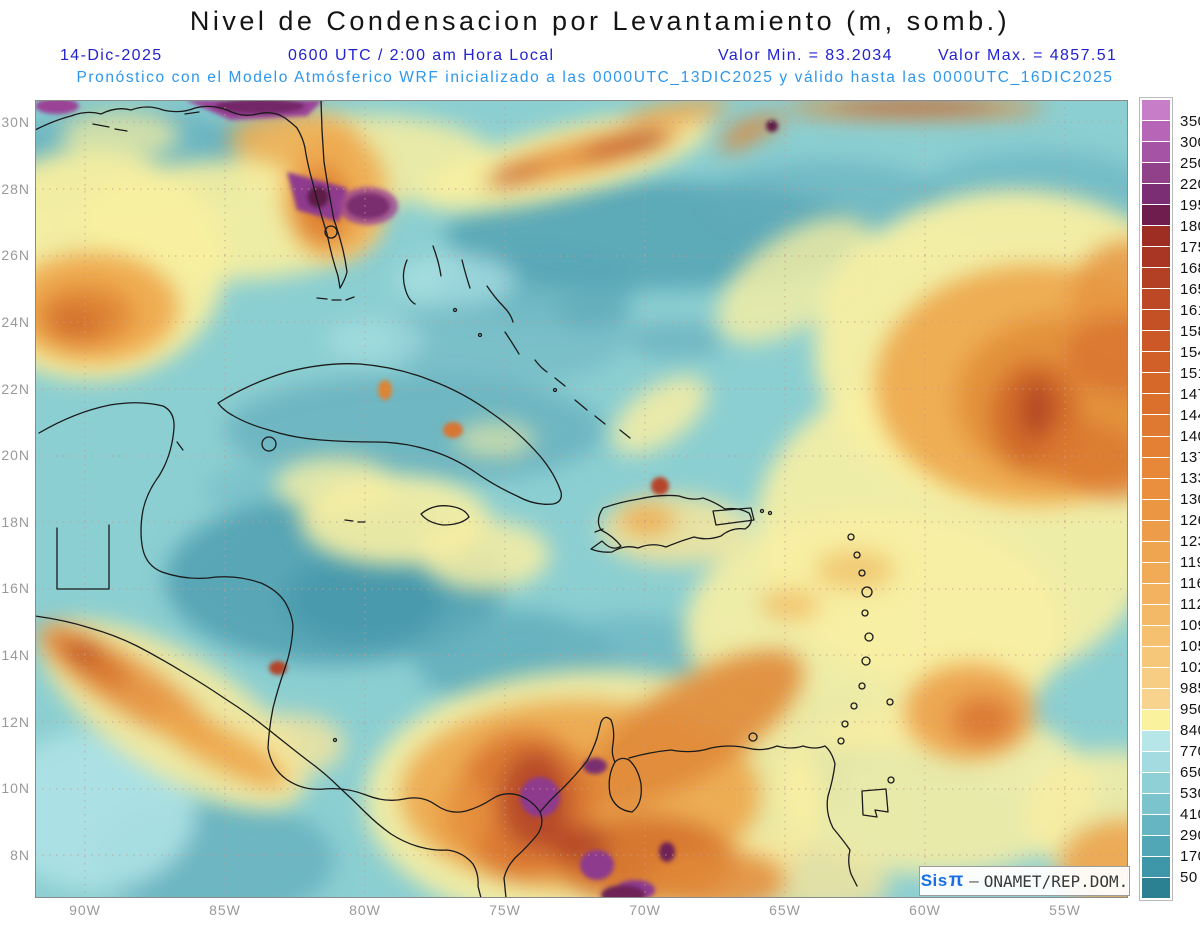 The height and width of the screenshot is (927, 1200). Describe the element at coordinates (1190, 121) in the screenshot. I see `colorbar-level-label: 3500` at that location.